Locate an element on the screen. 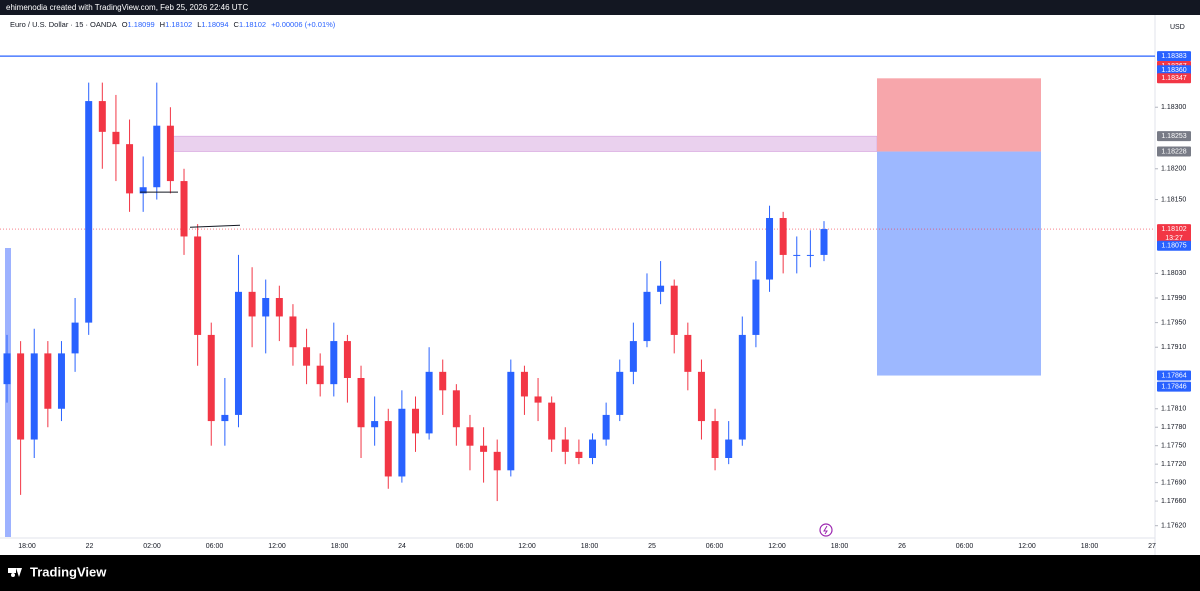 This screenshot has width=1200, height=591. top-bar is located at coordinates (600, 7).